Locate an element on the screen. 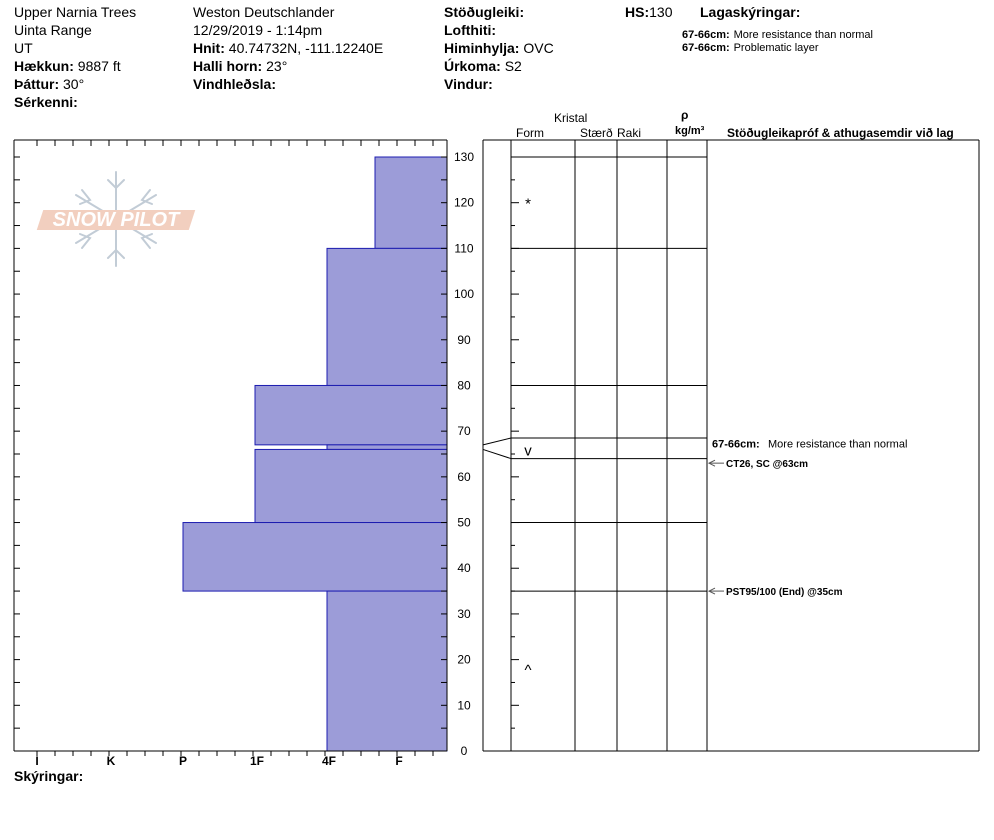 This screenshot has width=994, height=840. aspect: Þáttur: 30° is located at coordinates (49, 84).